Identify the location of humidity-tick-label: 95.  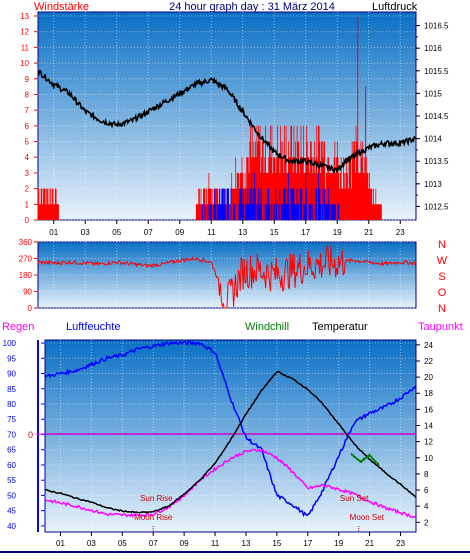
(11, 358).